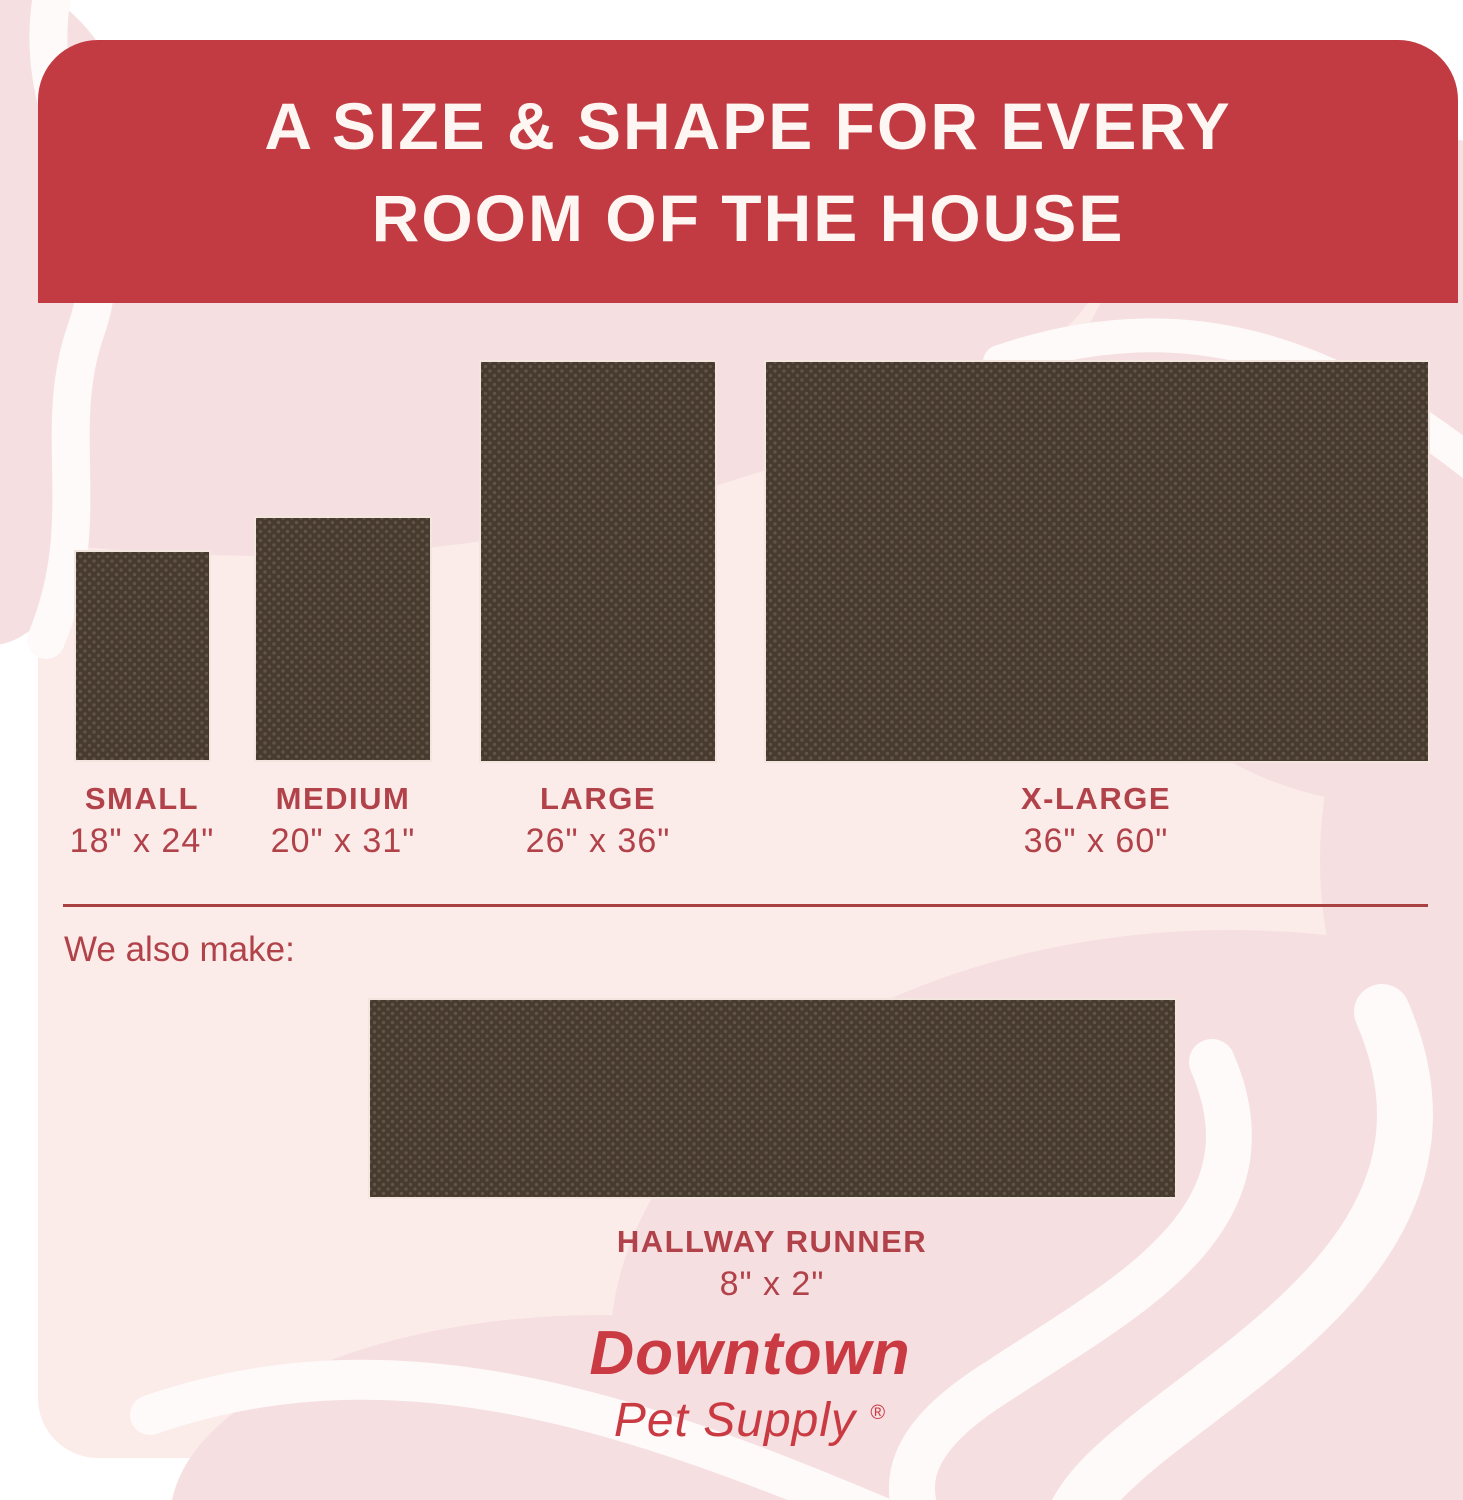 This screenshot has width=1463, height=1500. What do you see at coordinates (179, 949) in the screenshot?
I see `also-make-label: We also make:` at bounding box center [179, 949].